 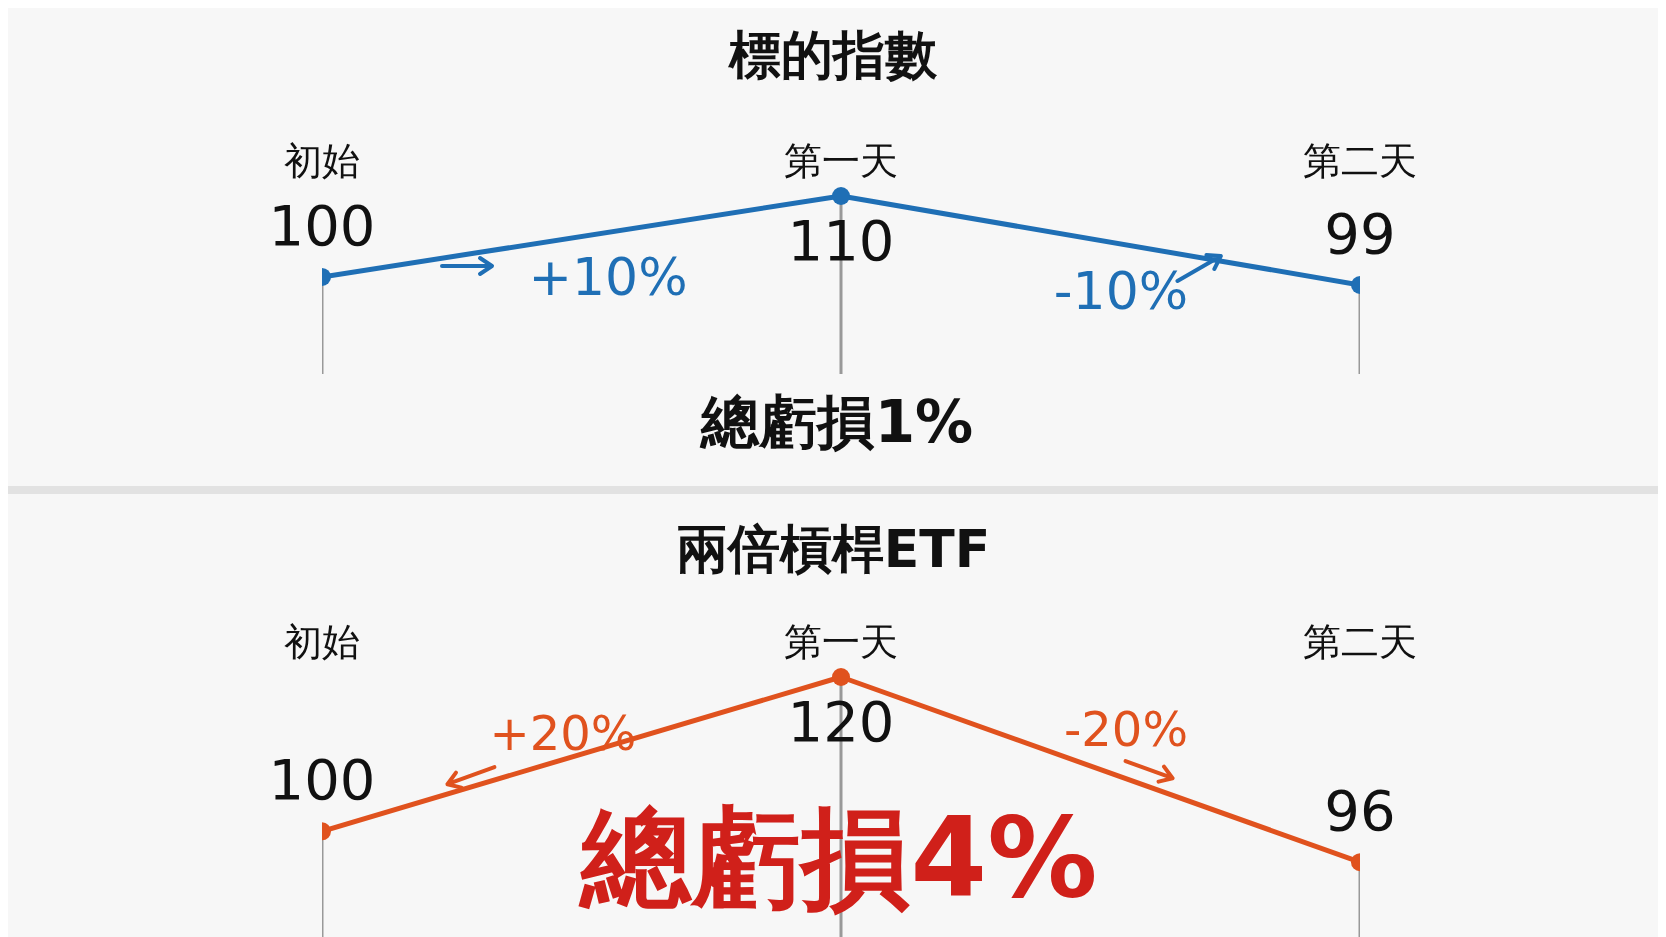 What do you see at coordinates (838, 858) in the screenshot?
I see `annotation: 總虧損4%` at bounding box center [838, 858].